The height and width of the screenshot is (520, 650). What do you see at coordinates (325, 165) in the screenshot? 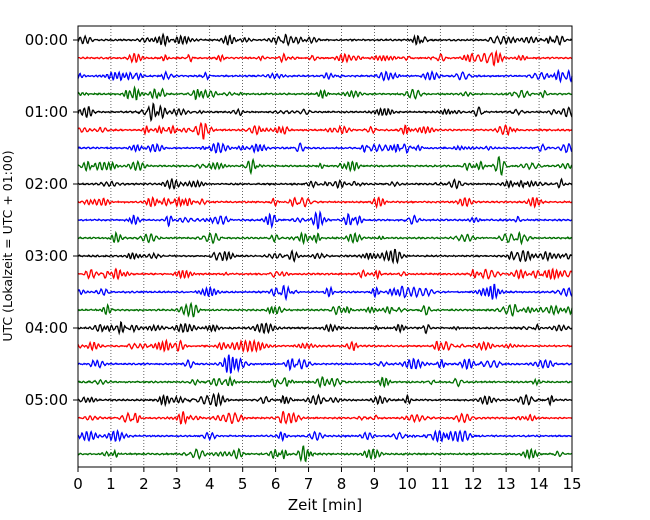
I see `trace-01:45` at bounding box center [325, 165].